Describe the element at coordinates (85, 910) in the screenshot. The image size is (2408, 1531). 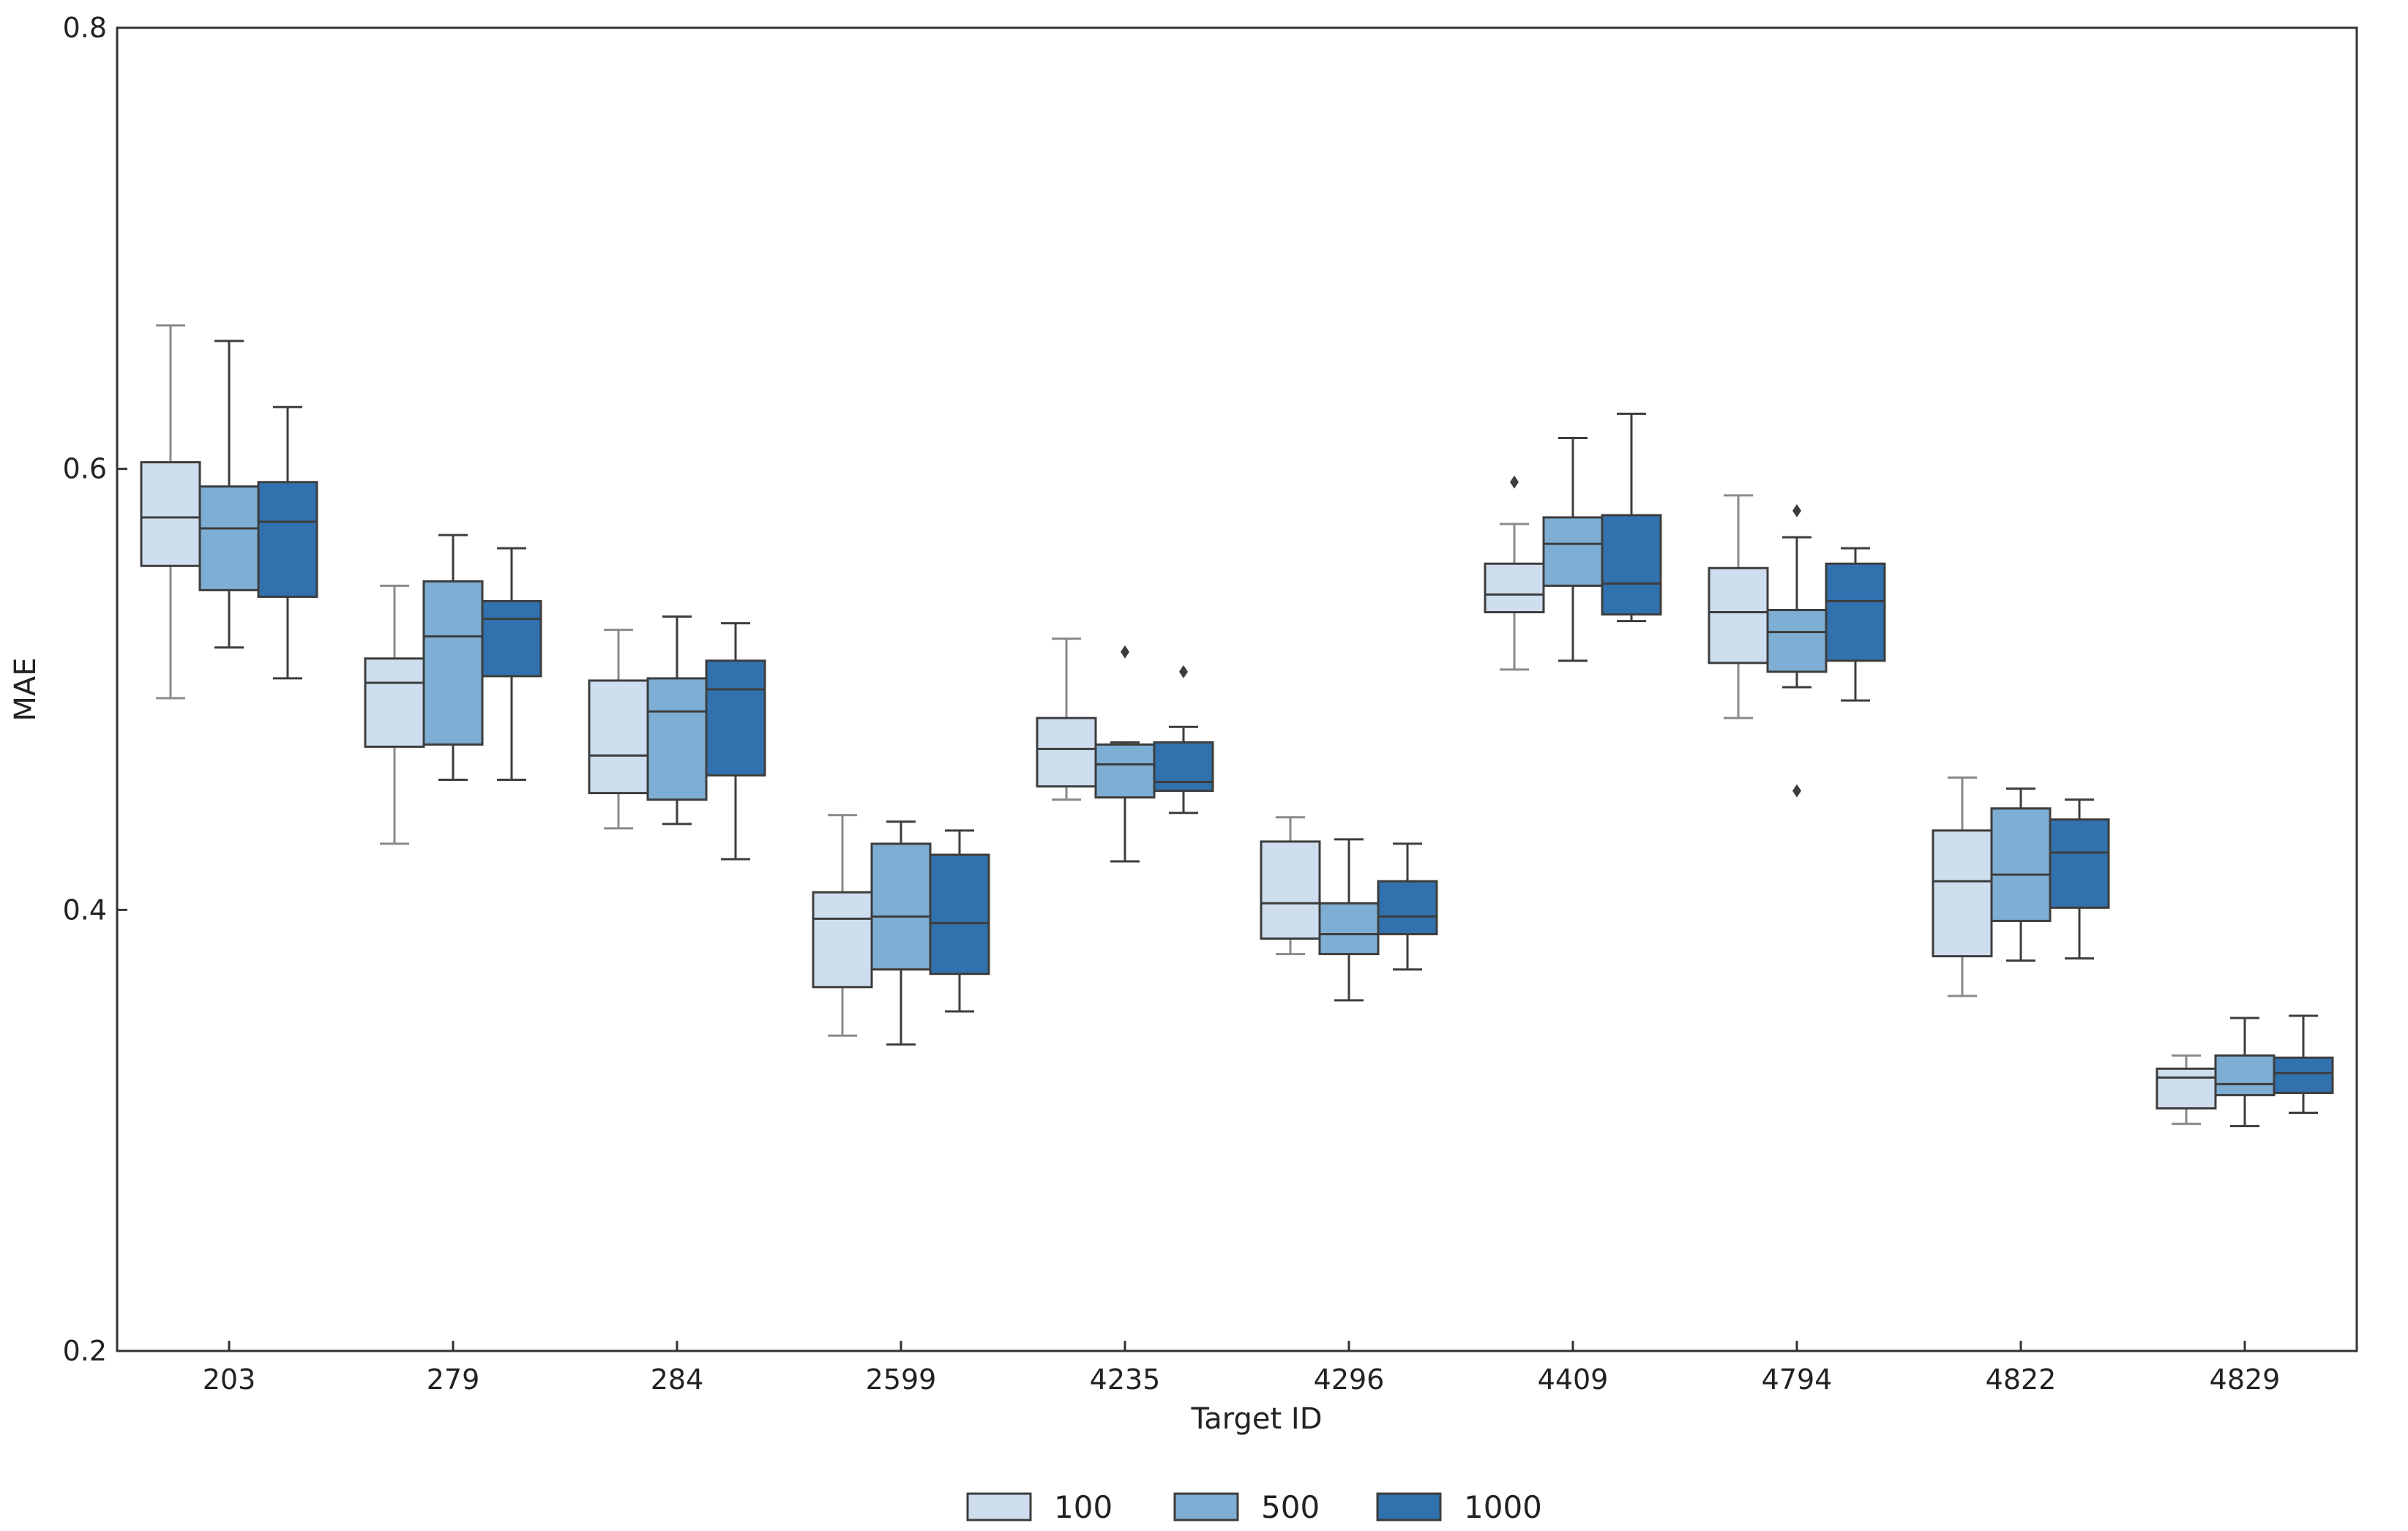
I see `y-tick-label: 0.4` at that location.